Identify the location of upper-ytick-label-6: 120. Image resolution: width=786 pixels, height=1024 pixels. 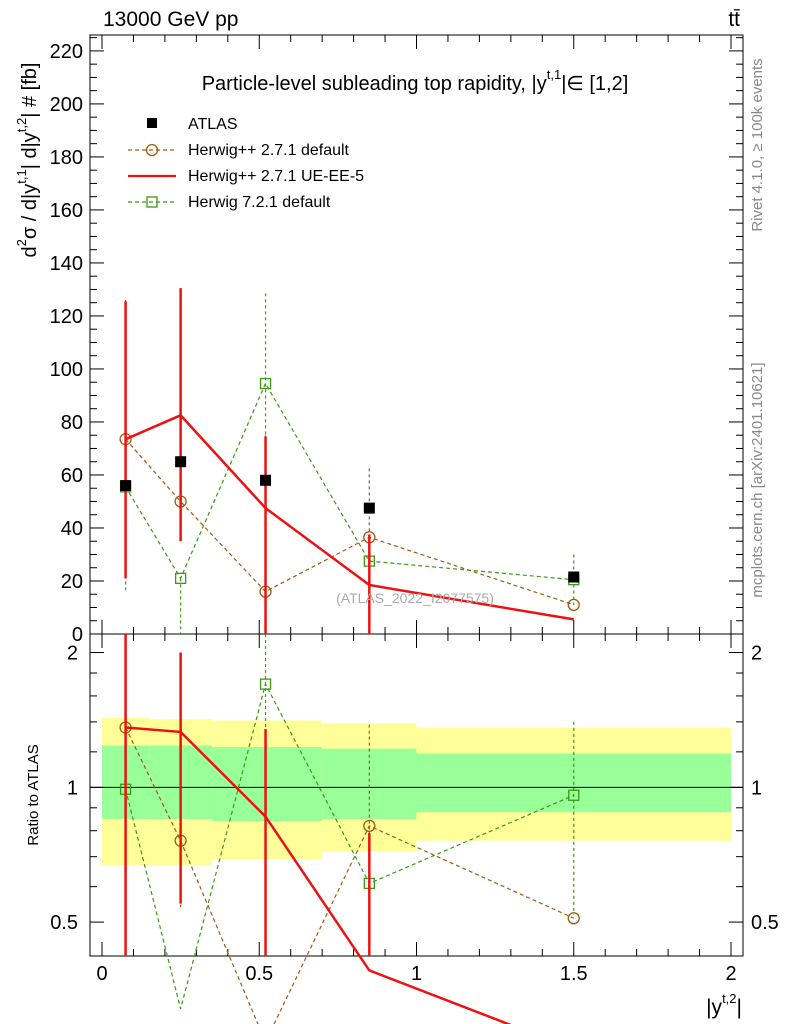
(66, 317).